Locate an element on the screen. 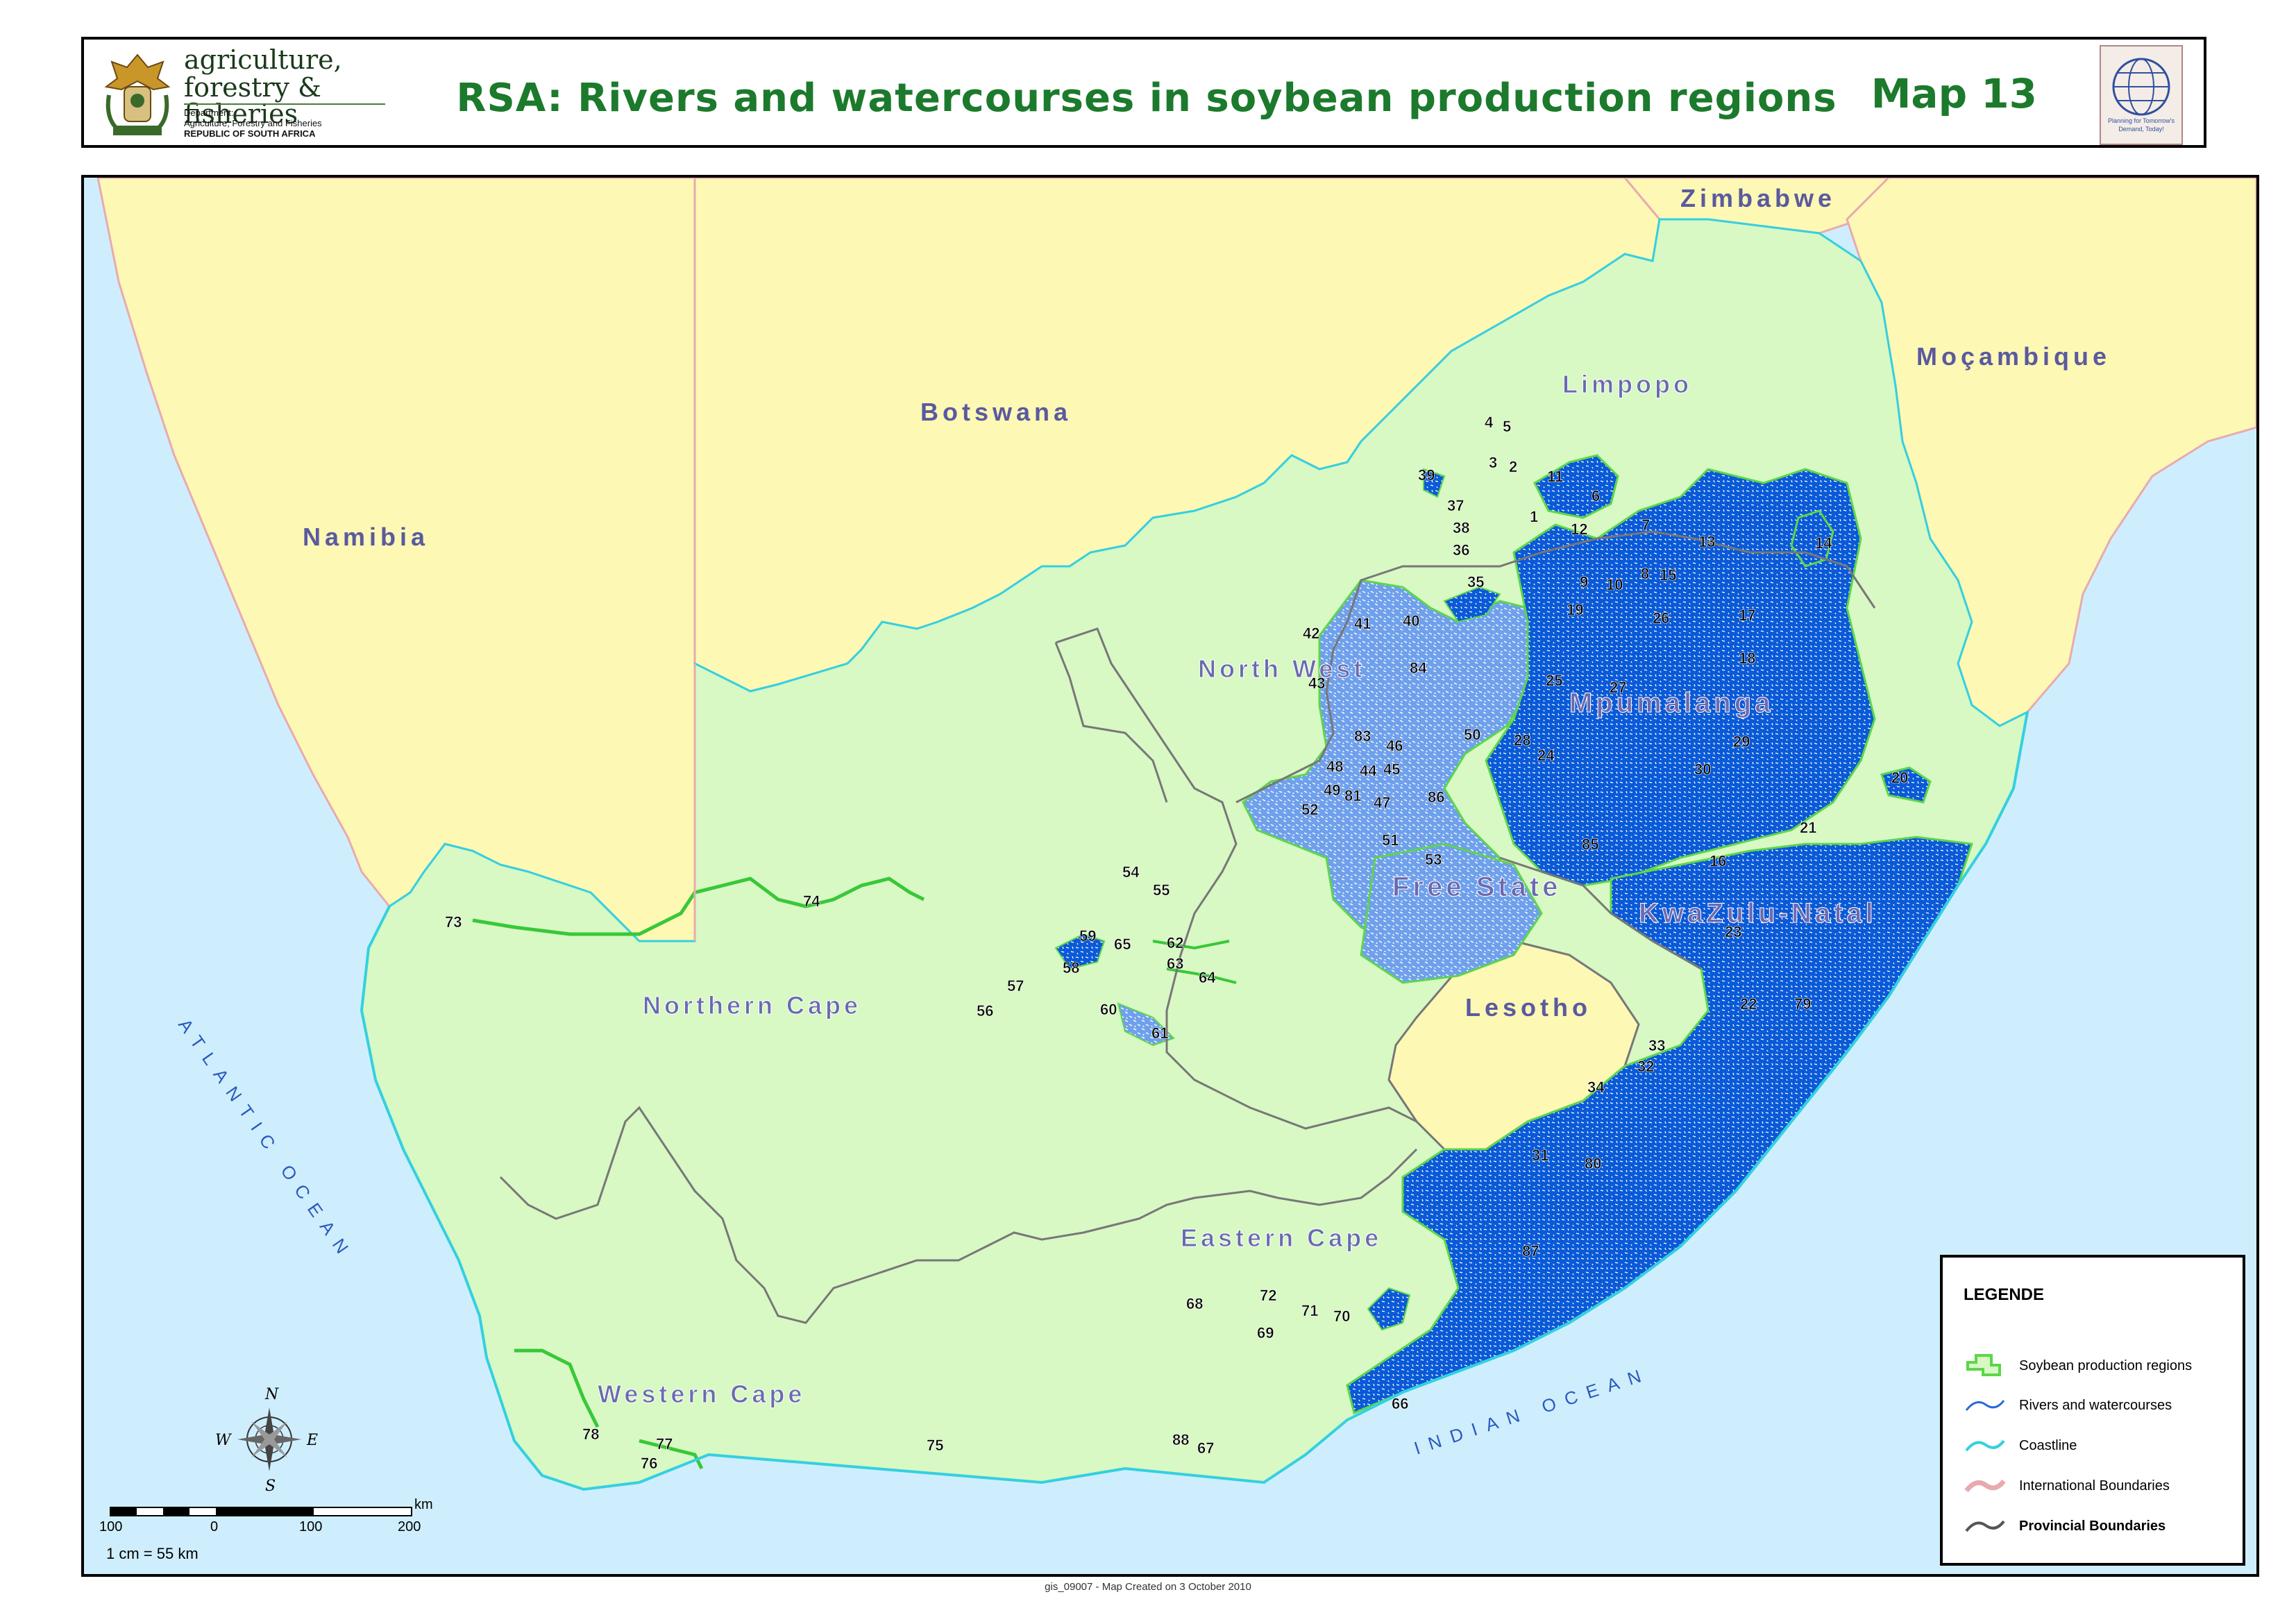  region-number-label: 86 is located at coordinates (1436, 797).